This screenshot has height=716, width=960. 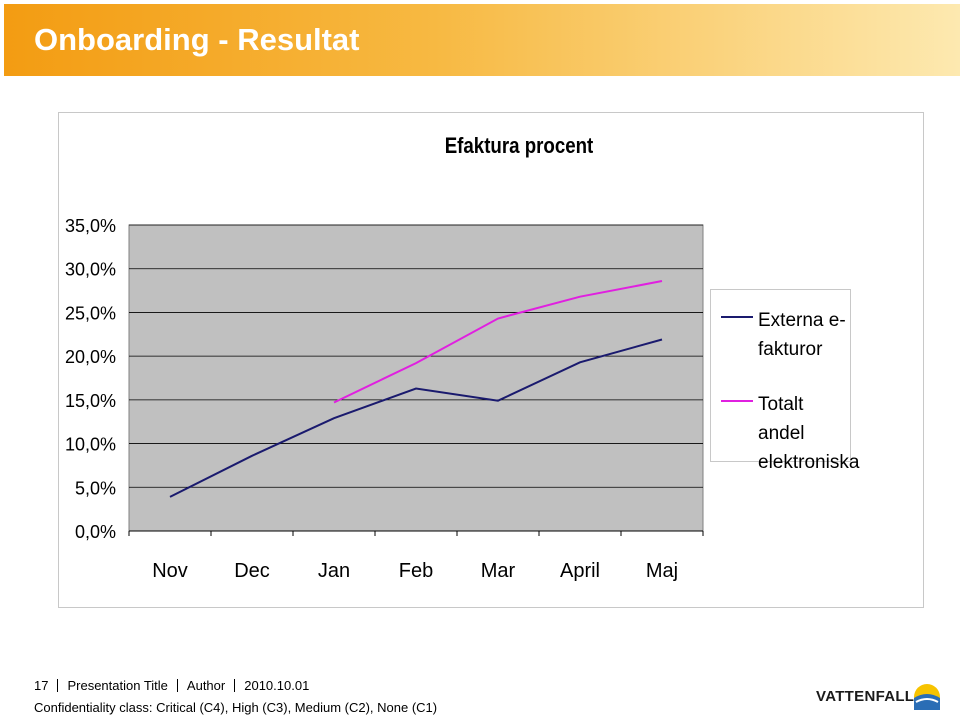 What do you see at coordinates (41, 685) in the screenshot?
I see `page-number: 17` at bounding box center [41, 685].